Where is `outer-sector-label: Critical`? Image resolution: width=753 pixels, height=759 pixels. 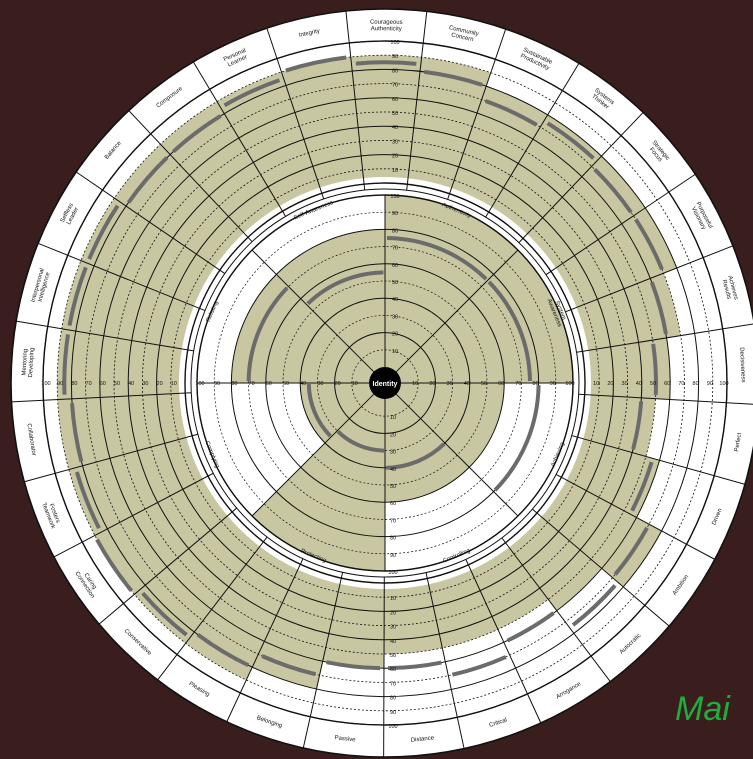 outer-sector-label: Critical is located at coordinates (498, 722).